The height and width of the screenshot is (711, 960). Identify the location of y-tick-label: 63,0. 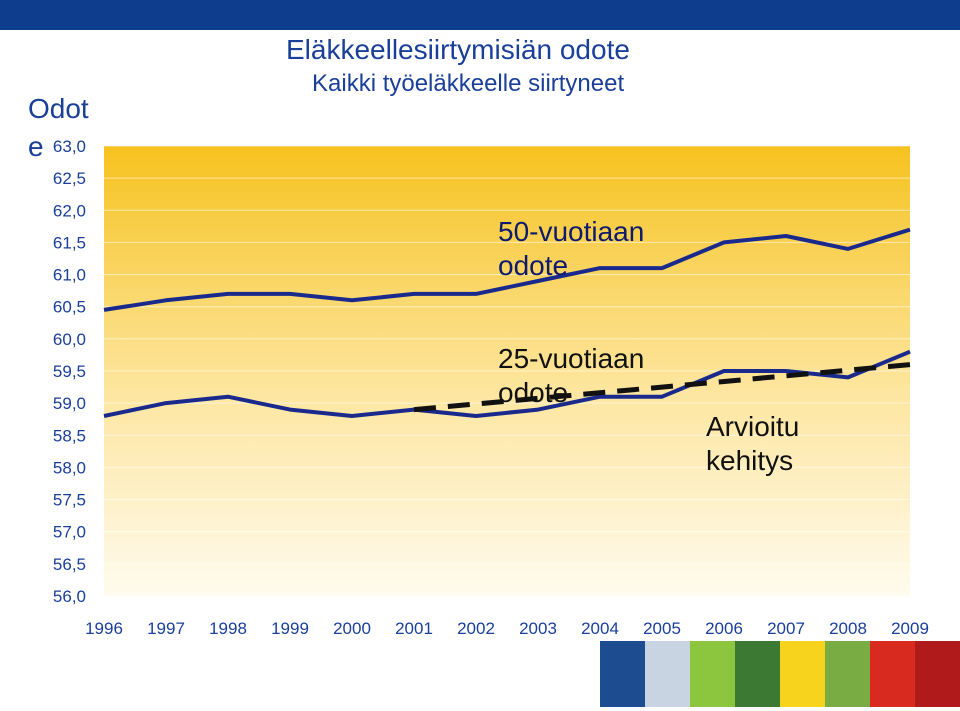
(69, 146).